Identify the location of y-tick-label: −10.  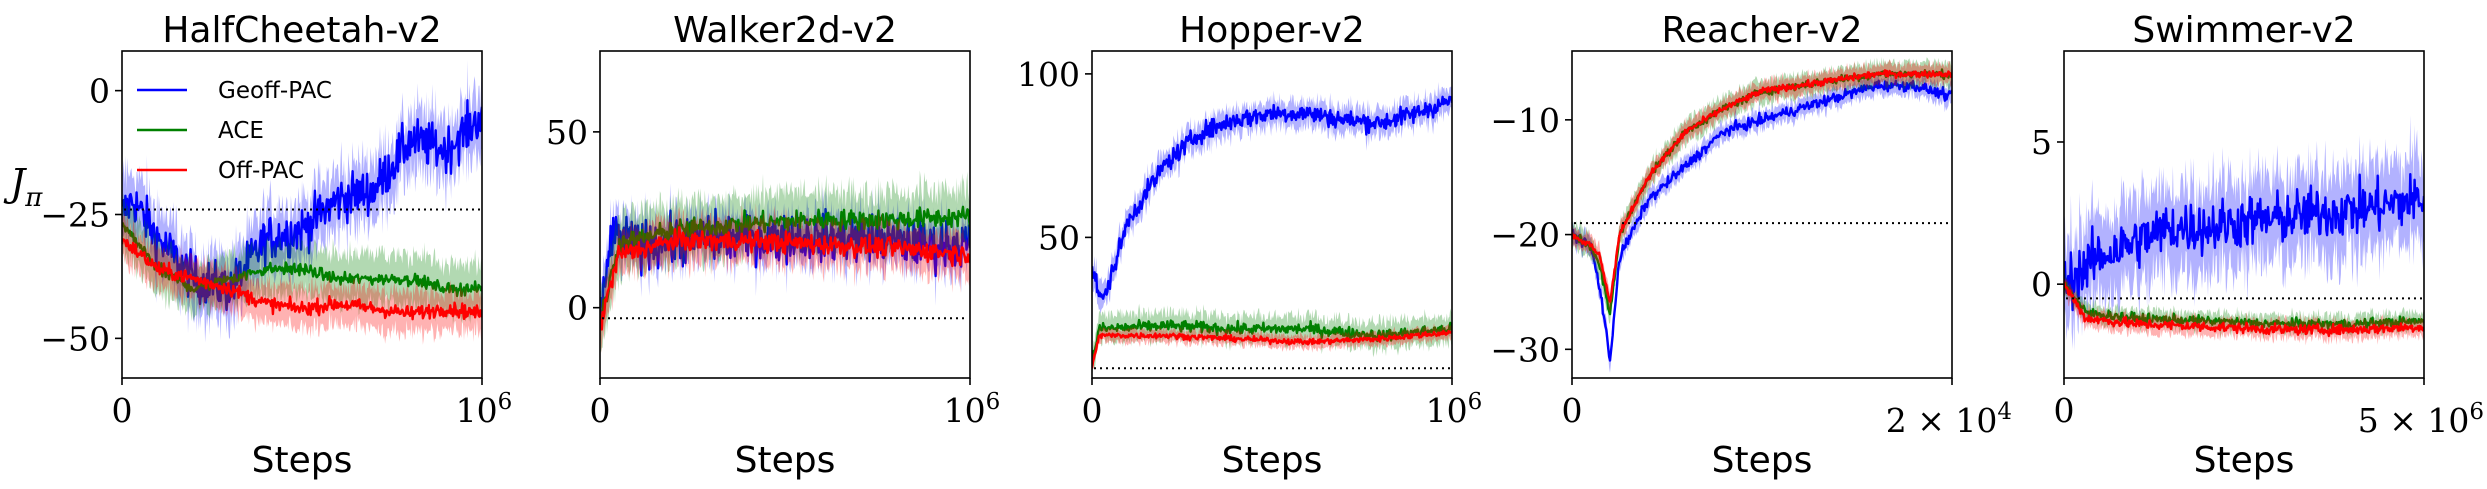
(1525, 120).